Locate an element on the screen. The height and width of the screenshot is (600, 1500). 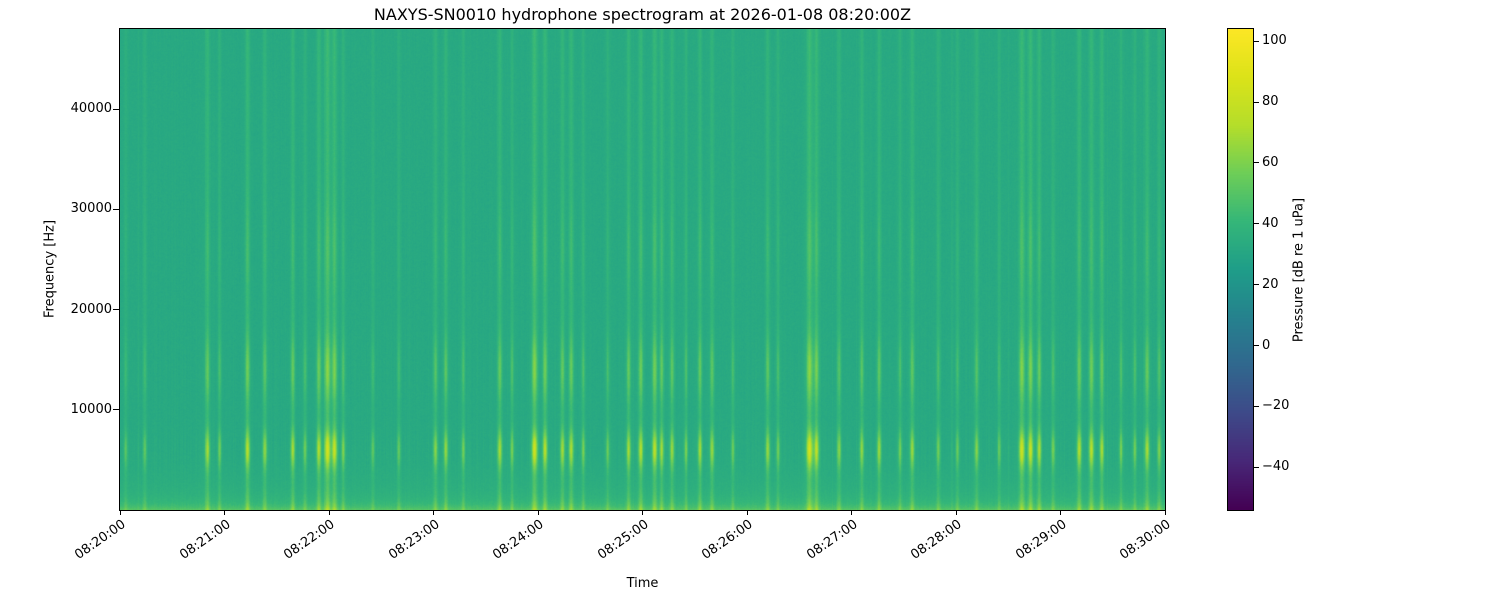
colorbar-gradient is located at coordinates (1240, 269).